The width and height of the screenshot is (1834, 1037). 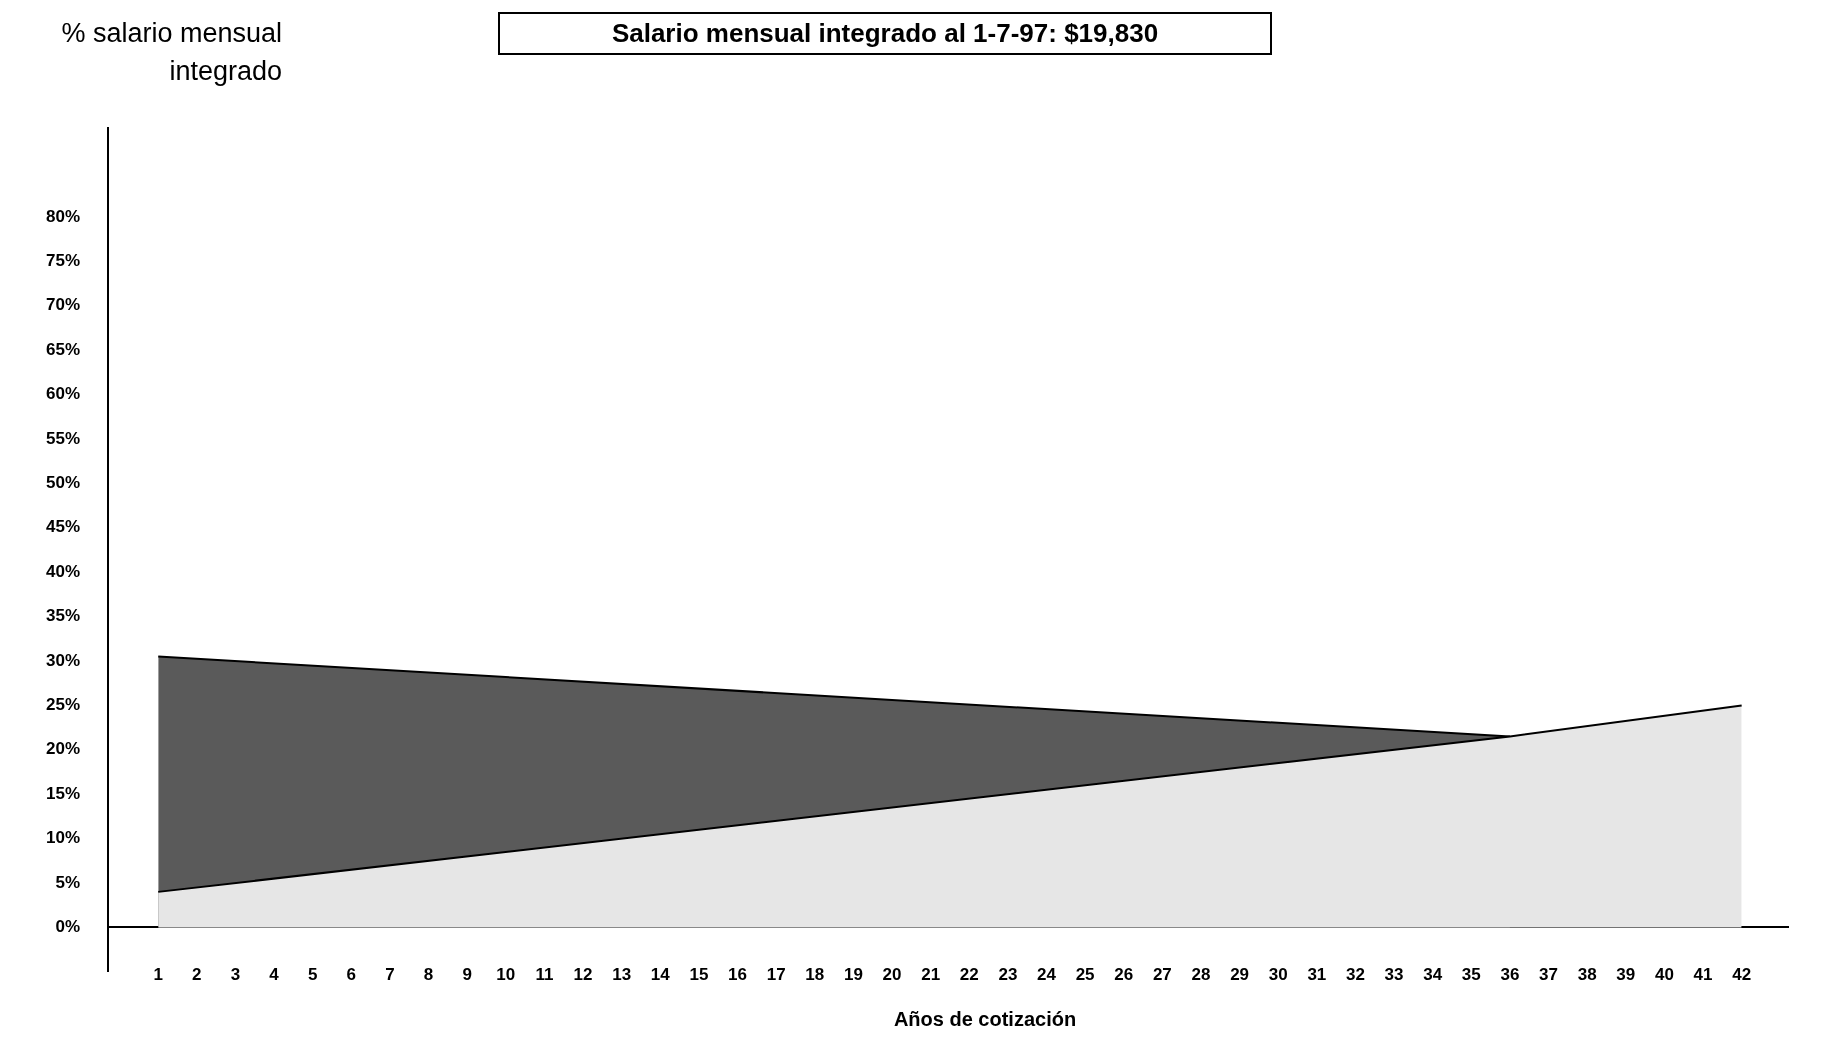 What do you see at coordinates (737, 975) in the screenshot?
I see `x-tick-label: 16` at bounding box center [737, 975].